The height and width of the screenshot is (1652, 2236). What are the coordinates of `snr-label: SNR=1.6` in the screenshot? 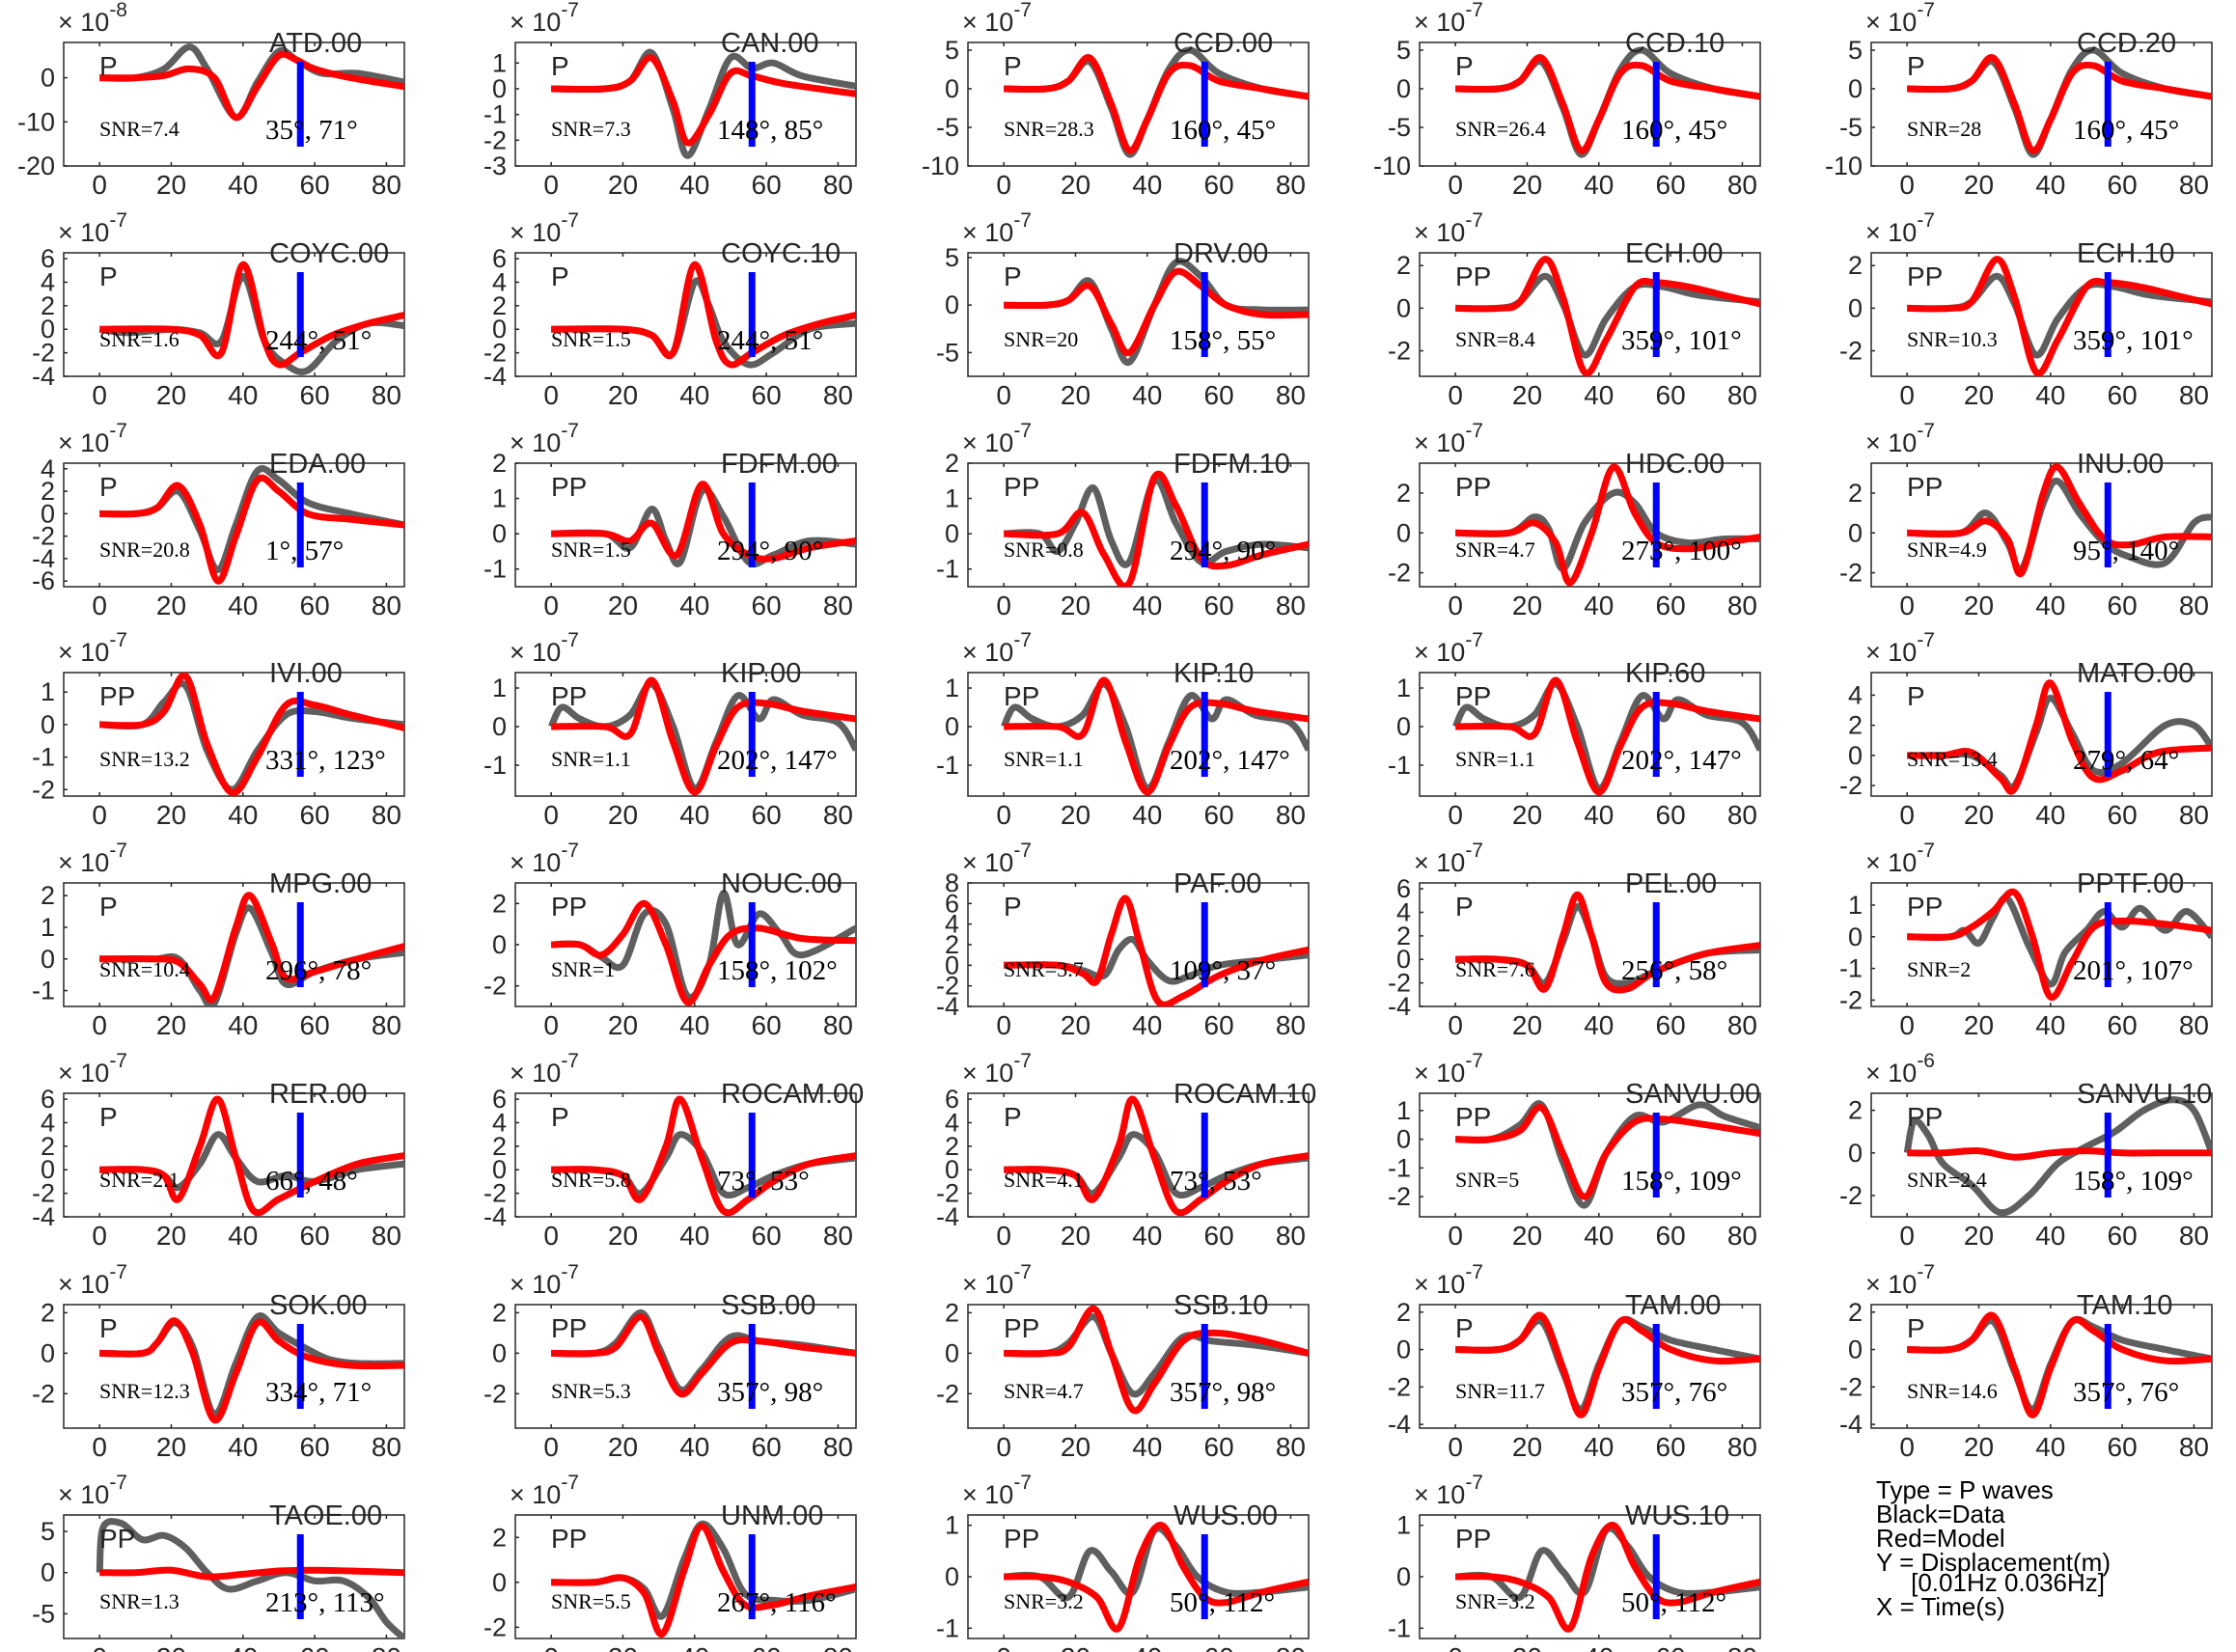 It's located at (139, 339).